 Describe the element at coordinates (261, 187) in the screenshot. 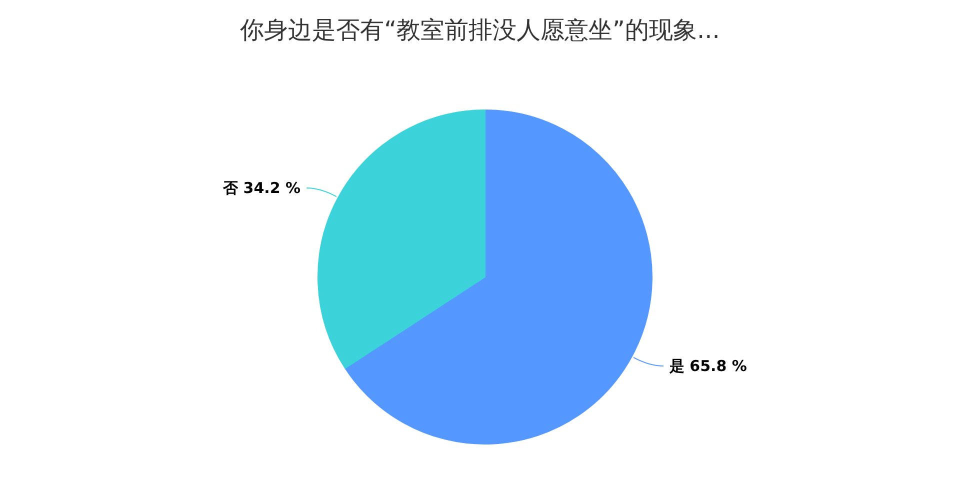

I see `slice-label: 否 34.2 %` at that location.